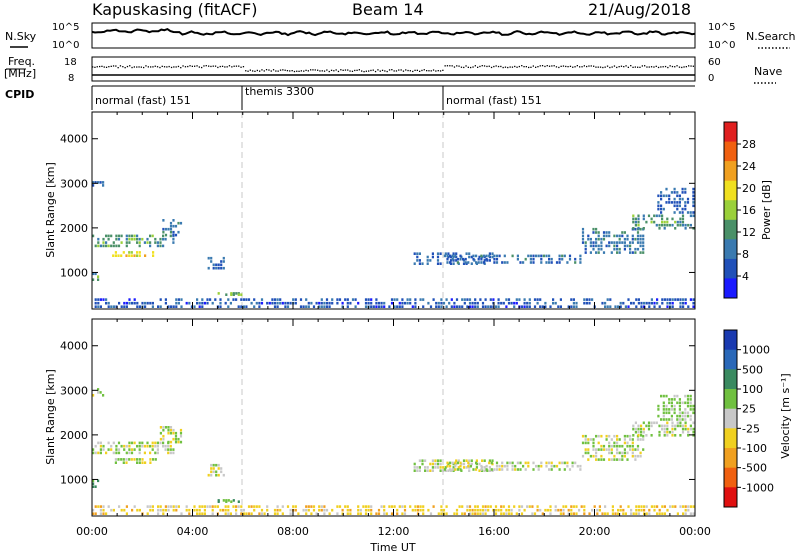 The width and height of the screenshot is (800, 554). What do you see at coordinates (393, 69) in the screenshot?
I see `freq-panel: Freq. [MHz] 18 8 60 0 Nave` at bounding box center [393, 69].